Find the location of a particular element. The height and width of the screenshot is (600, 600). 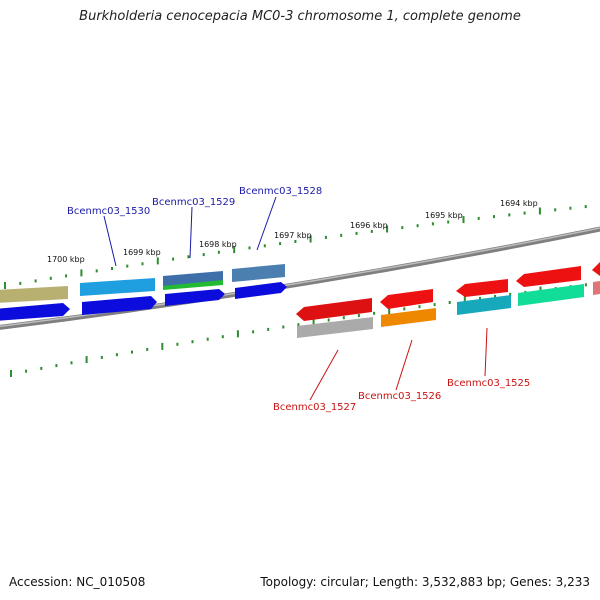

gene-label: Bcenmc03_1527 is located at coordinates (314, 407).